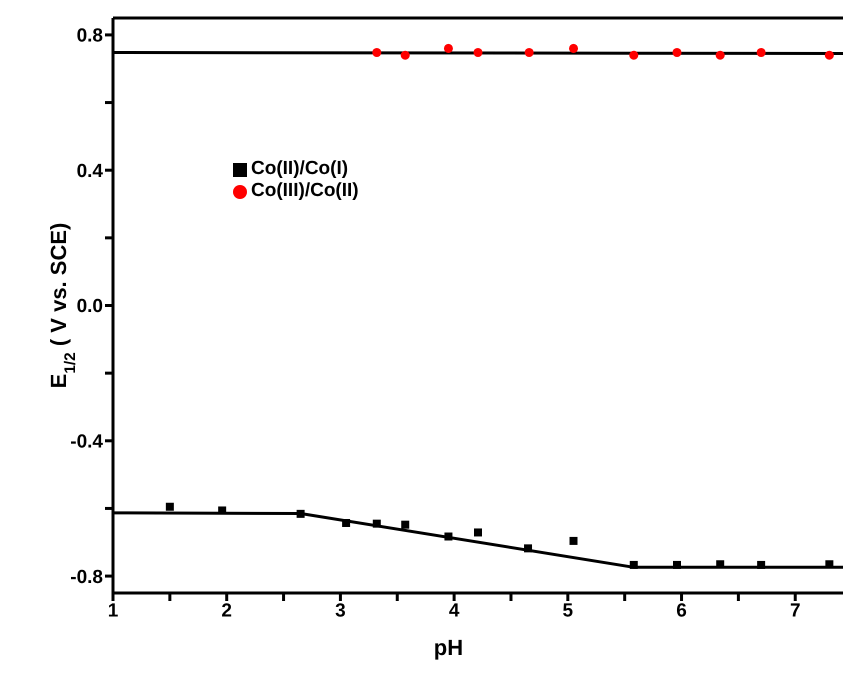  Describe the element at coordinates (86, 577) in the screenshot. I see `y-tick-label: -0.8` at that location.